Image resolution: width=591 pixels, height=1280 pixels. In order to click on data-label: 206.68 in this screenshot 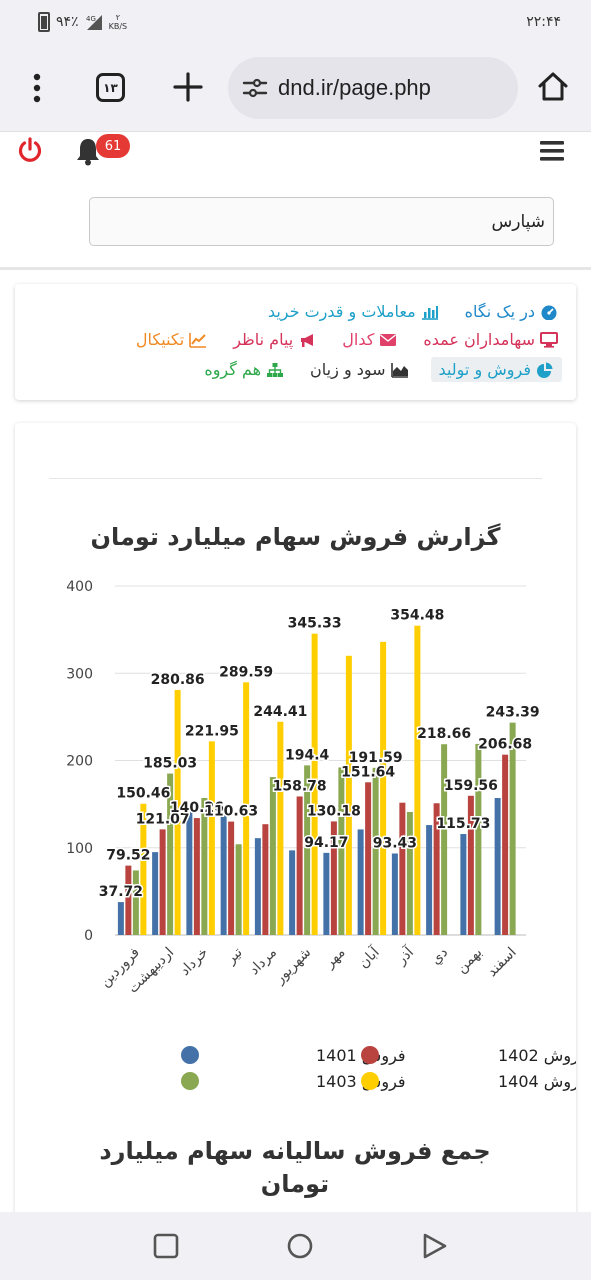, I will do `click(505, 745)`.